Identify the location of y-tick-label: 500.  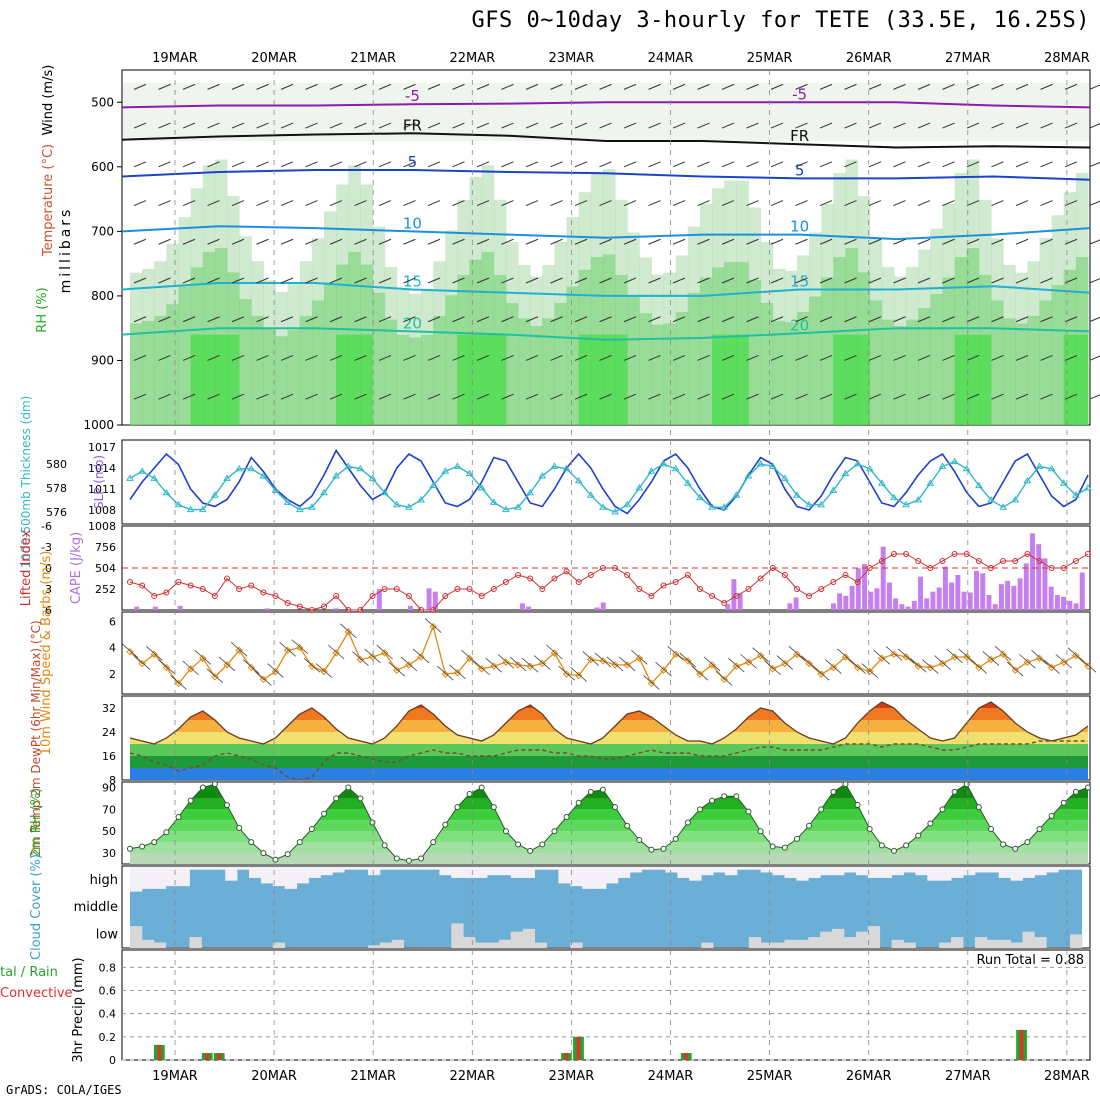
(102, 102).